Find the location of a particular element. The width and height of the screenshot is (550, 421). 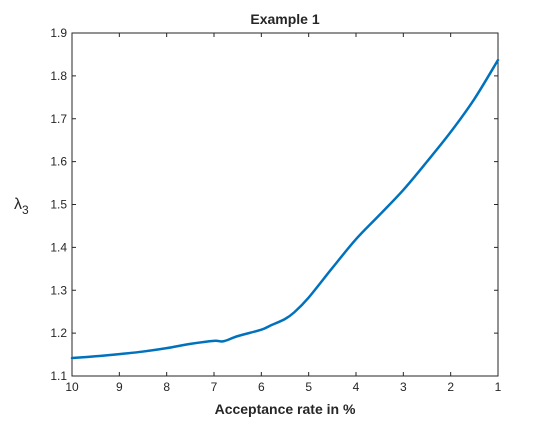

y-tick-label: 1.2 is located at coordinates (58, 333).